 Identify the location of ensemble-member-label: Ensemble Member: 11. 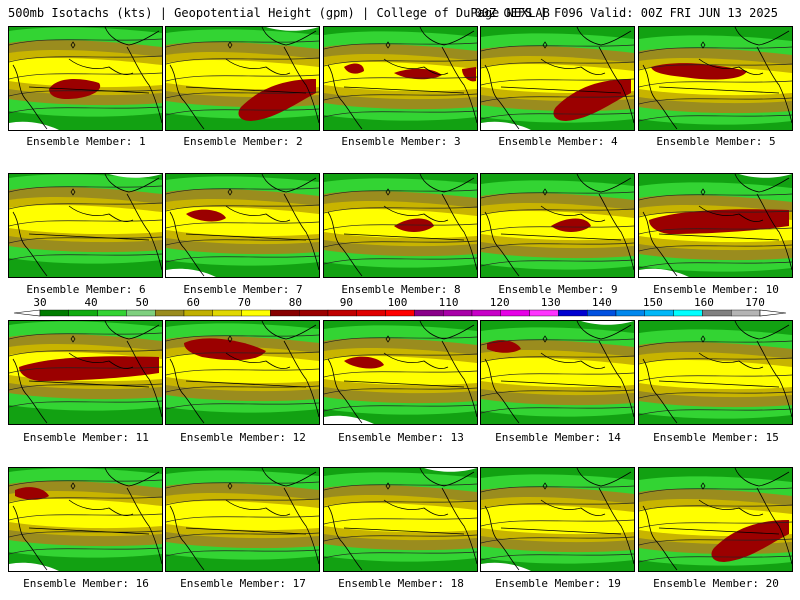
(86, 437).